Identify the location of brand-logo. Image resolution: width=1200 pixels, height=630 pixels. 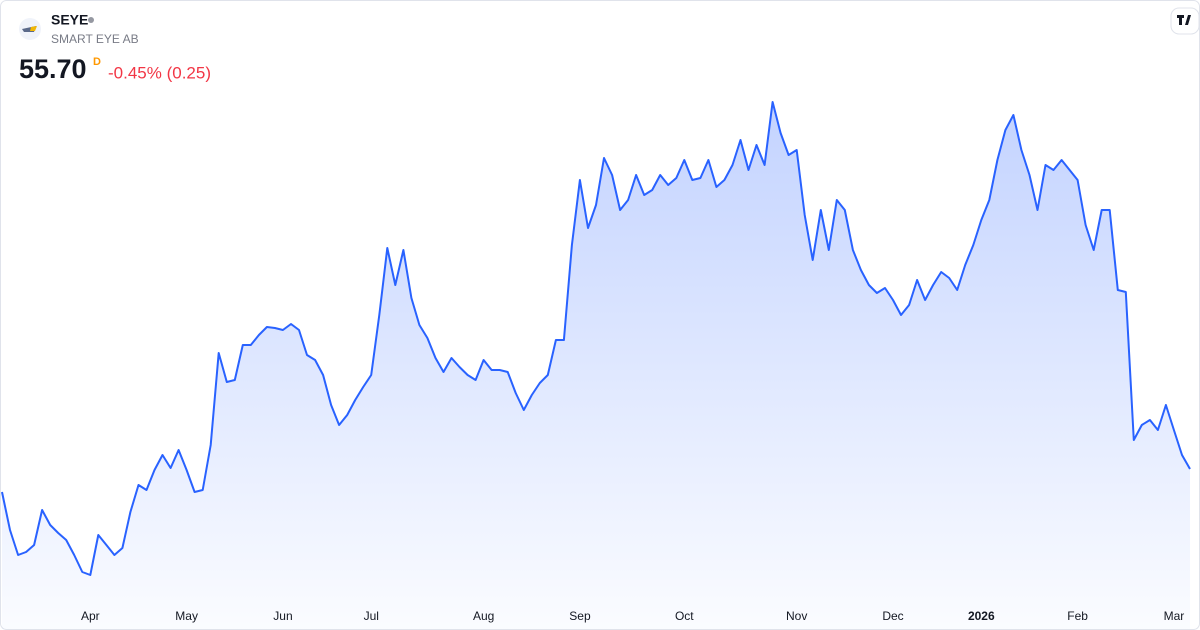
(1184, 20).